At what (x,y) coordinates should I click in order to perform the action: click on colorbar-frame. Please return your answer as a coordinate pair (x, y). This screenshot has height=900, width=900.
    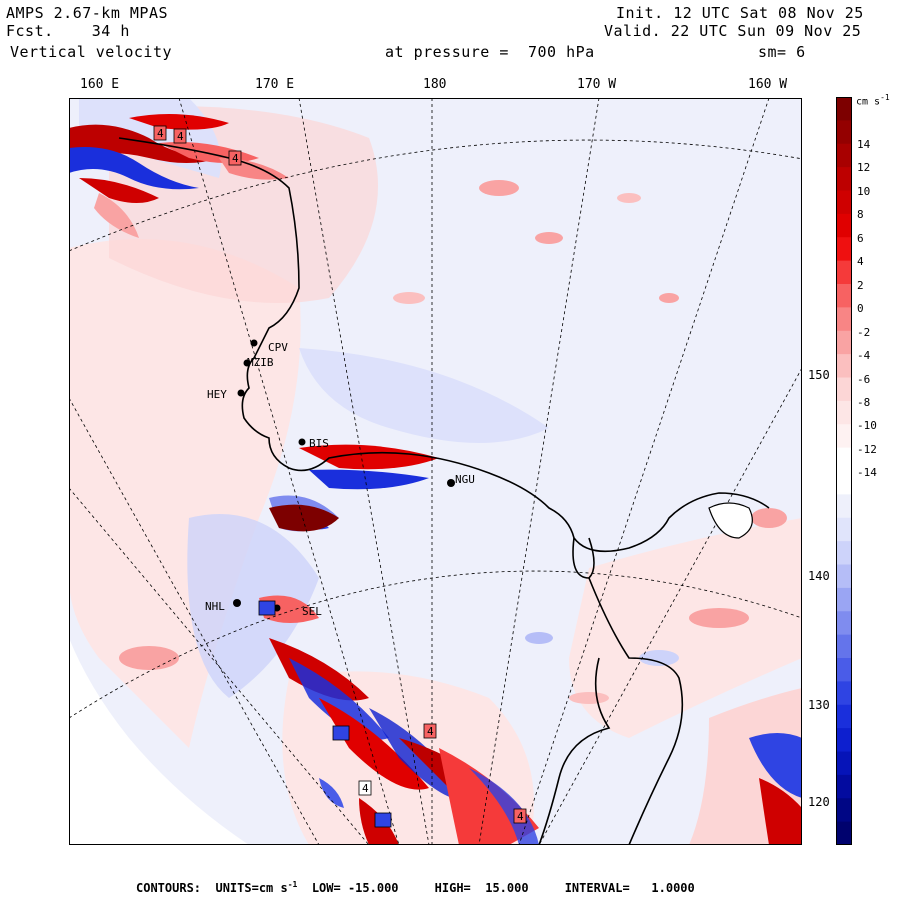
    Looking at the image, I should click on (844, 471).